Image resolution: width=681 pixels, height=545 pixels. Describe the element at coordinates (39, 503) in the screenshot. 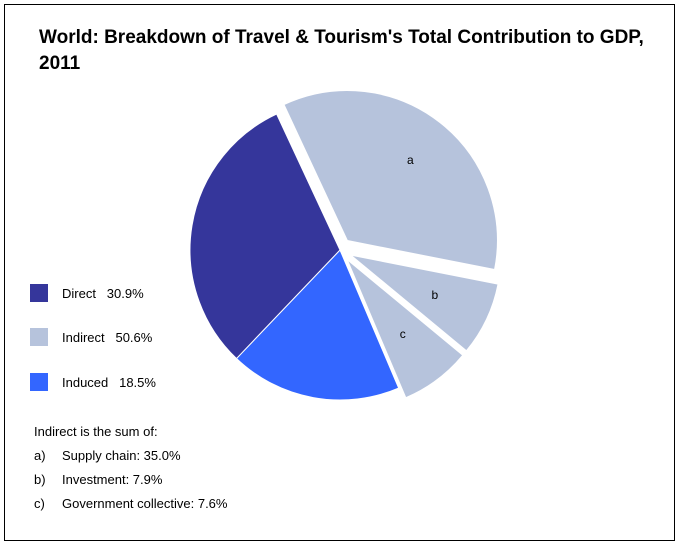

I see `note-key-c: c)` at that location.